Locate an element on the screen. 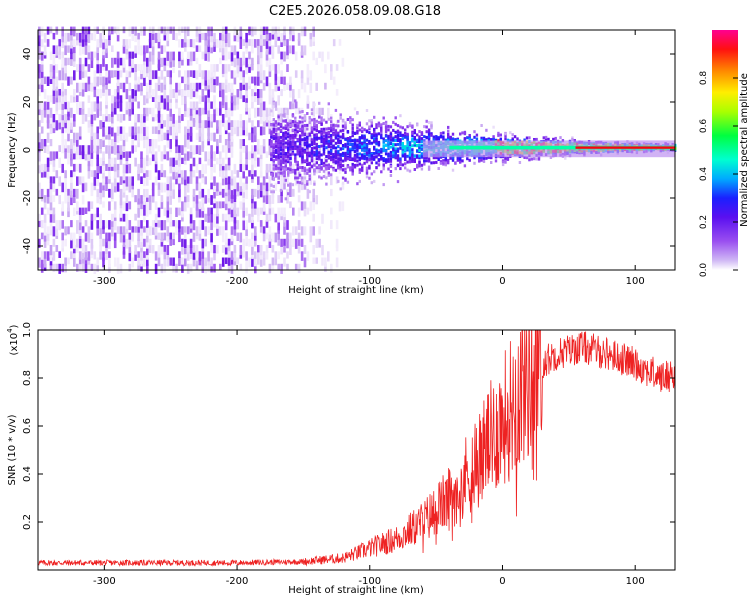 This screenshot has height=604, width=750. spectrogram-y-tick-label: -20 is located at coordinates (27, 198).